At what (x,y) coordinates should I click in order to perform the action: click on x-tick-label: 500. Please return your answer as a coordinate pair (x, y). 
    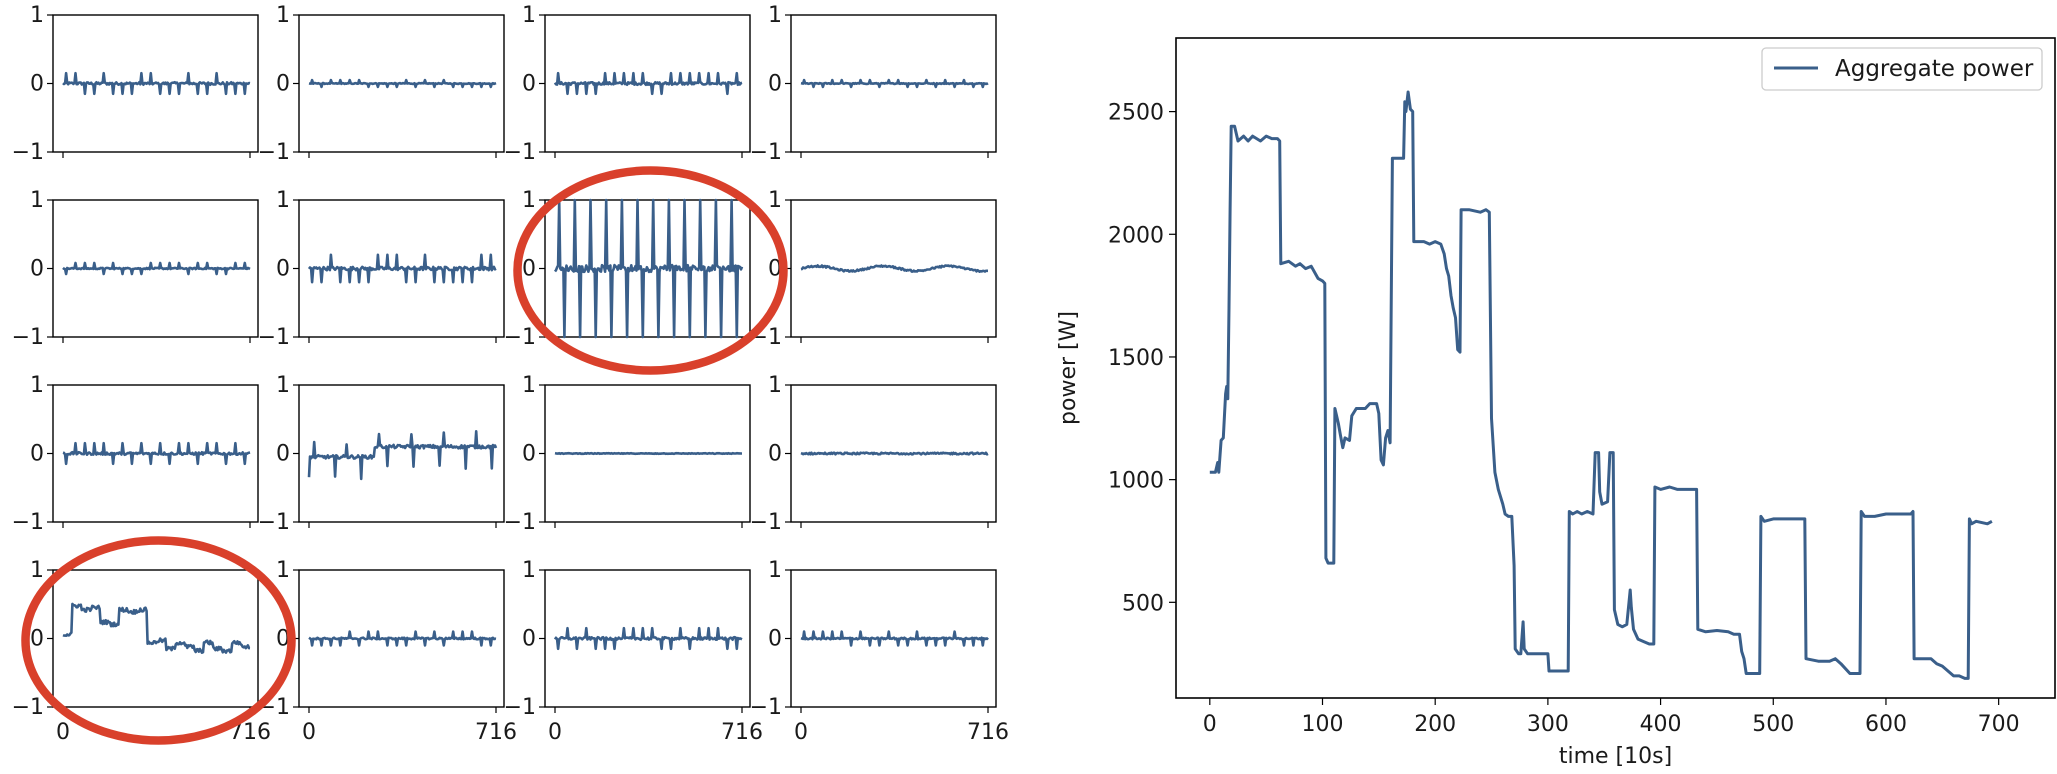
    Looking at the image, I should click on (1773, 724).